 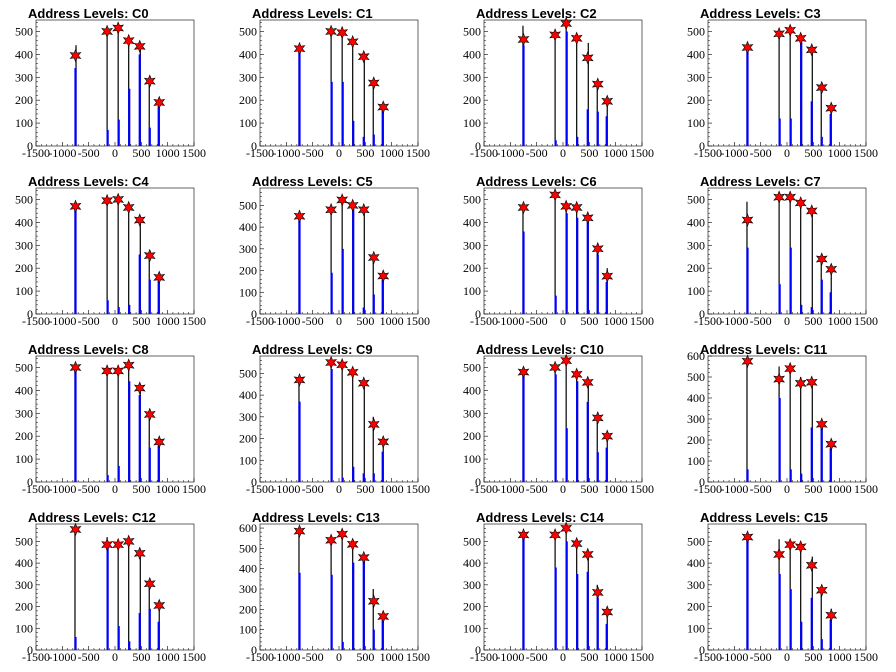 What do you see at coordinates (312, 181) in the screenshot?
I see `chart-title: Address Levels: C5` at bounding box center [312, 181].